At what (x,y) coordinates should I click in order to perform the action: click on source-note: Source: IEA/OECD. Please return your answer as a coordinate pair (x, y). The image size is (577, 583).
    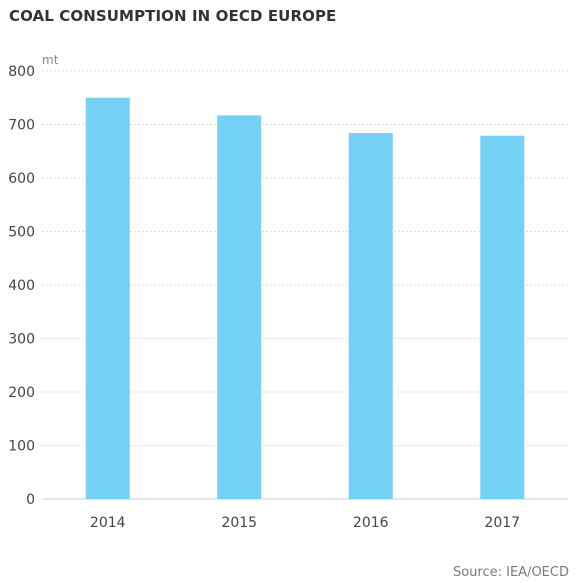
    Looking at the image, I should click on (510, 572).